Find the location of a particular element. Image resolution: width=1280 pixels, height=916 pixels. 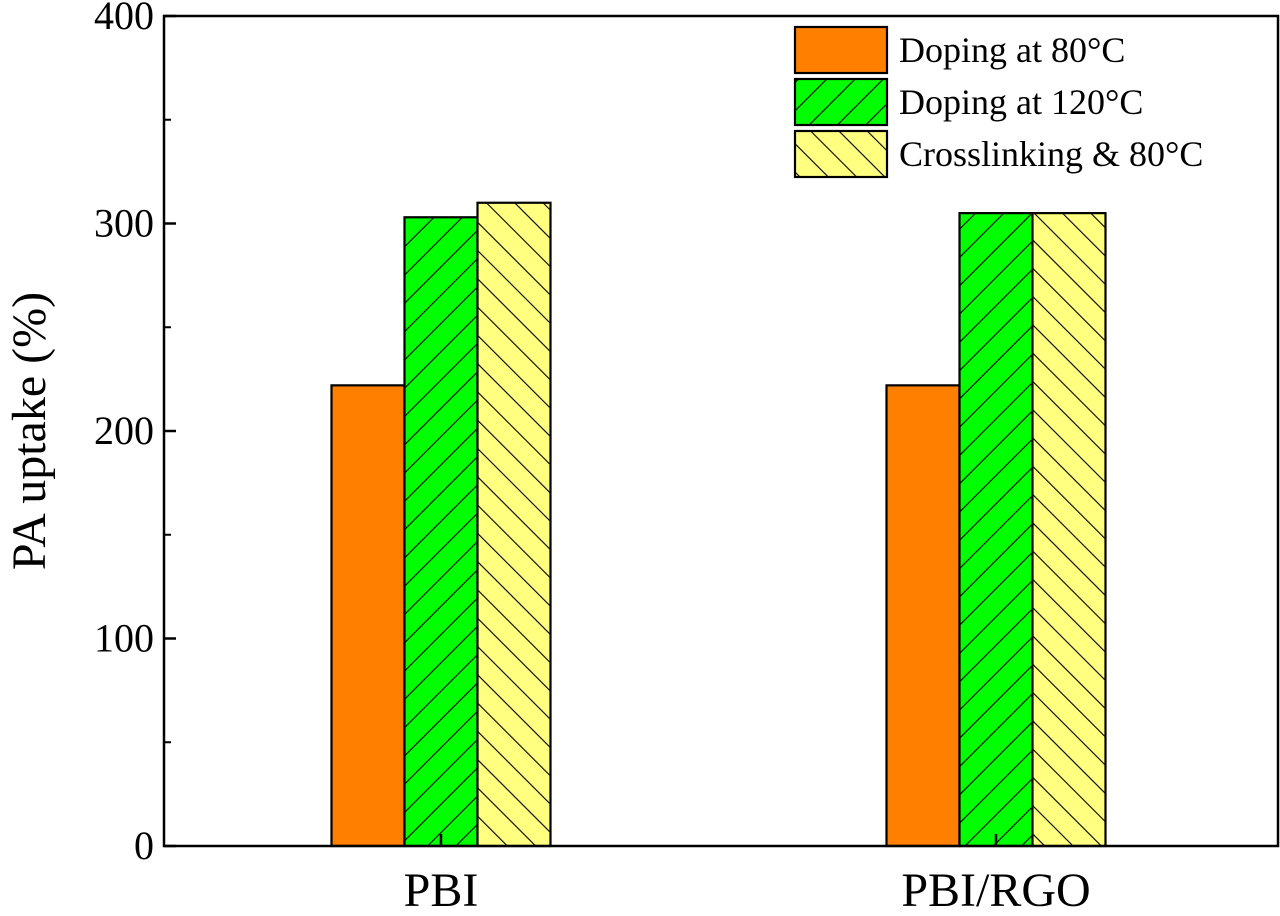

y-axis-tick-labels: 0 100 200 300 400 is located at coordinates (124, 434).